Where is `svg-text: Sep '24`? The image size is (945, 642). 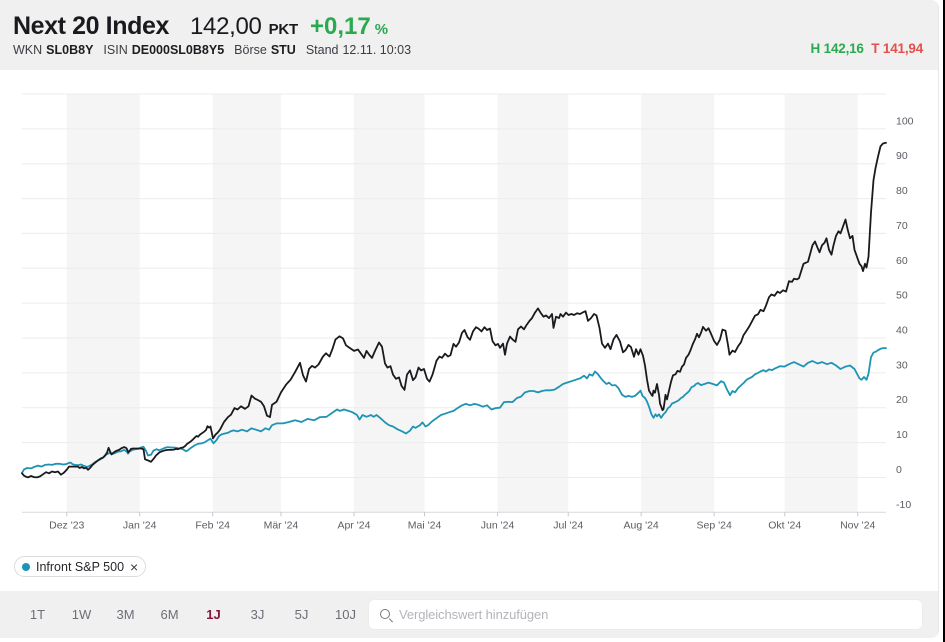 svg-text: Sep '24 is located at coordinates (714, 525).